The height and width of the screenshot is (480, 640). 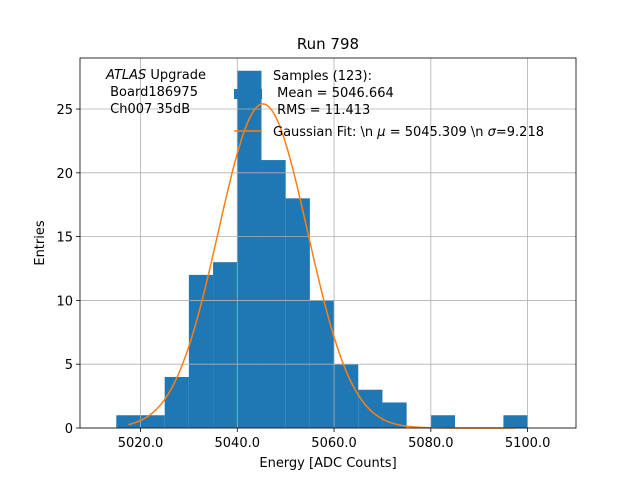 What do you see at coordinates (431, 443) in the screenshot?
I see `x-tick-label-3: 5080.0` at bounding box center [431, 443].